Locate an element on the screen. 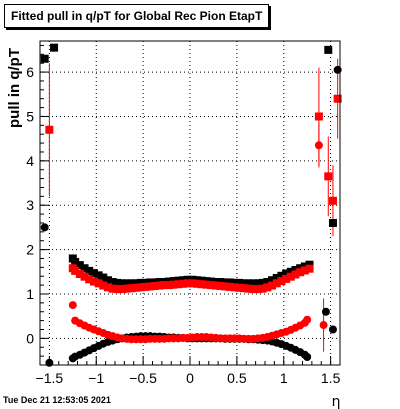 This screenshot has width=400, height=409. y-tick-label: 3 is located at coordinates (30, 205).